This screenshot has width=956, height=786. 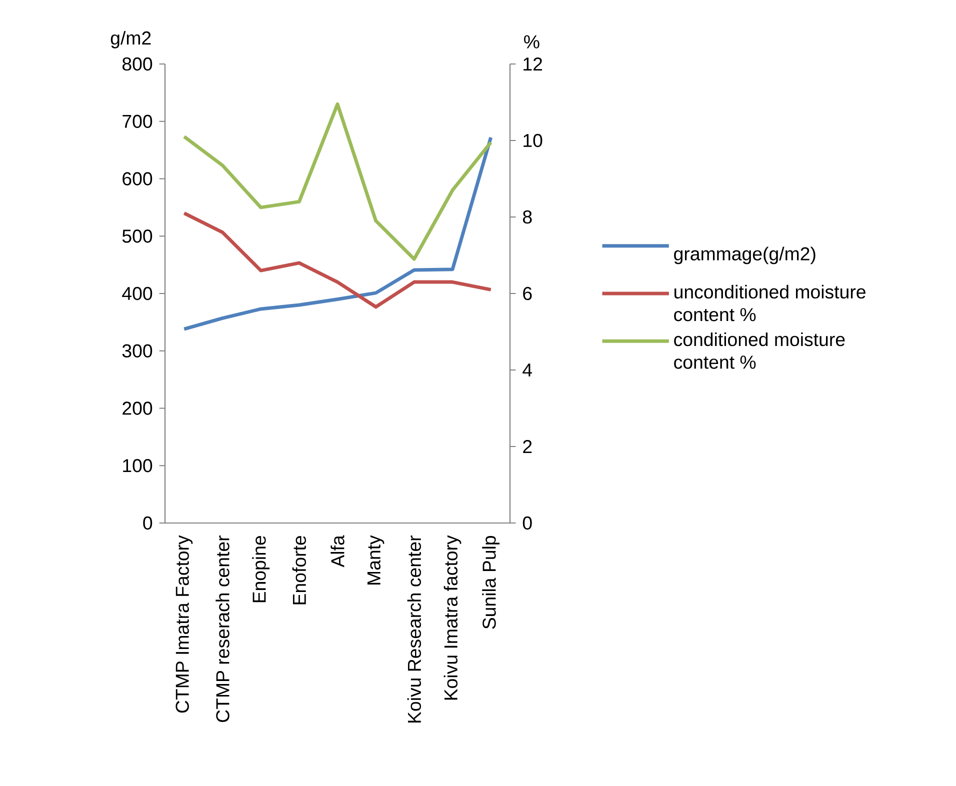 I want to click on x-tick-label: CTMP reserach center, so click(x=223, y=629).